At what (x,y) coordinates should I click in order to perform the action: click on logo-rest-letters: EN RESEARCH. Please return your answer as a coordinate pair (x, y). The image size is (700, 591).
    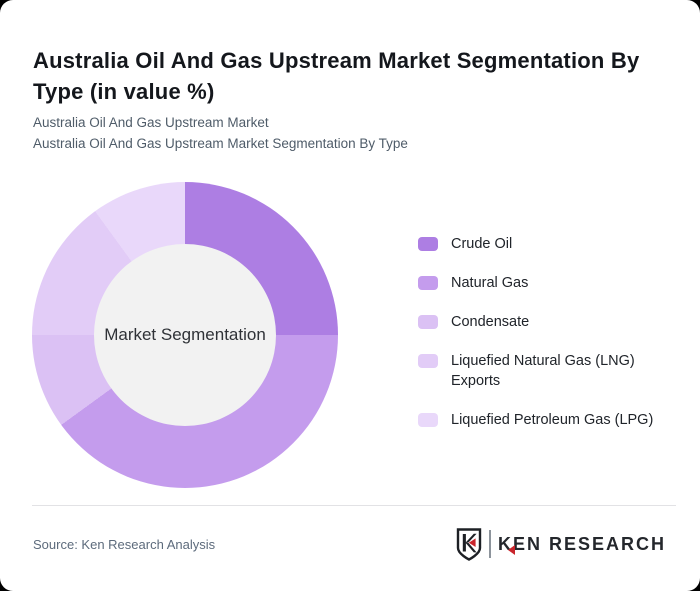
    Looking at the image, I should click on (589, 543).